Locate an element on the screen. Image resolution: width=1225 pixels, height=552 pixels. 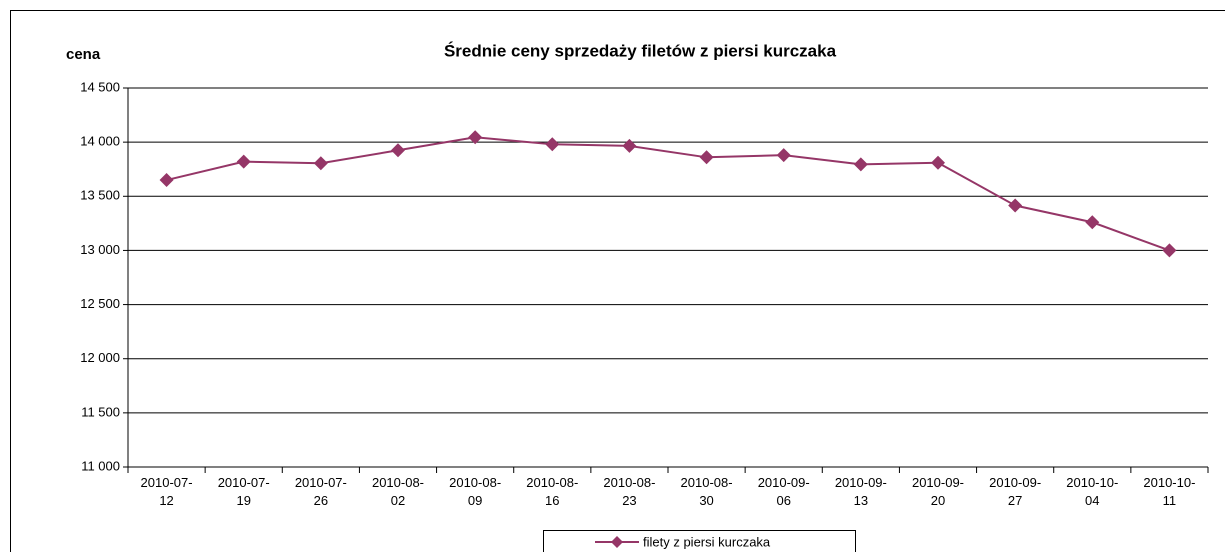
y-tick-label: 12 500 is located at coordinates (100, 303).